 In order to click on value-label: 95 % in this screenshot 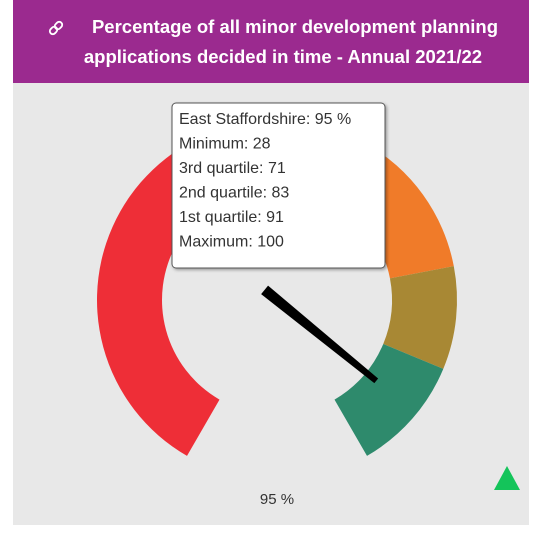, I will do `click(277, 499)`.